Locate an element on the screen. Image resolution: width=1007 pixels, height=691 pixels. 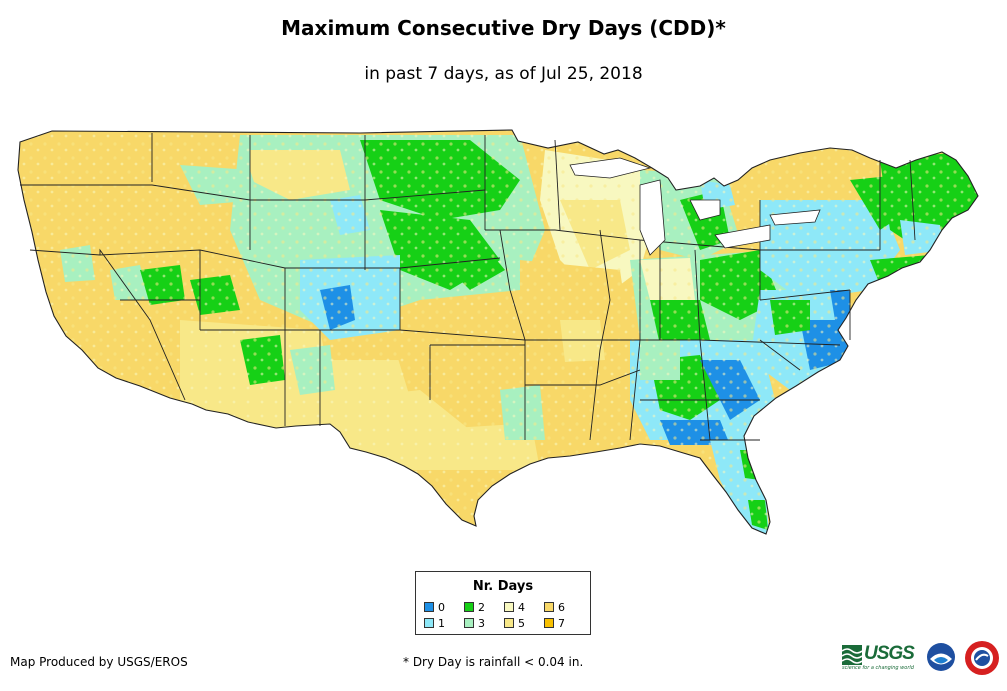
legend-item-5: 5 is located at coordinates (514, 624).